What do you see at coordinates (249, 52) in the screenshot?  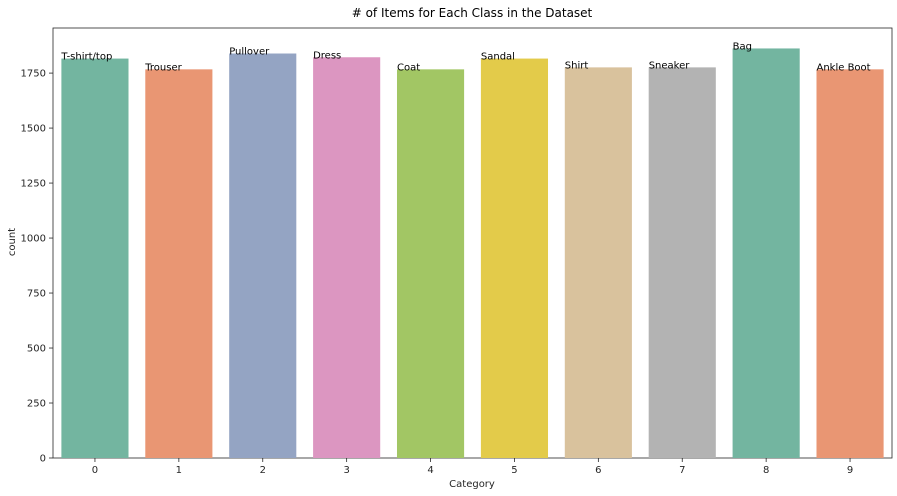 I see `bar-label-2: Pullover` at bounding box center [249, 52].